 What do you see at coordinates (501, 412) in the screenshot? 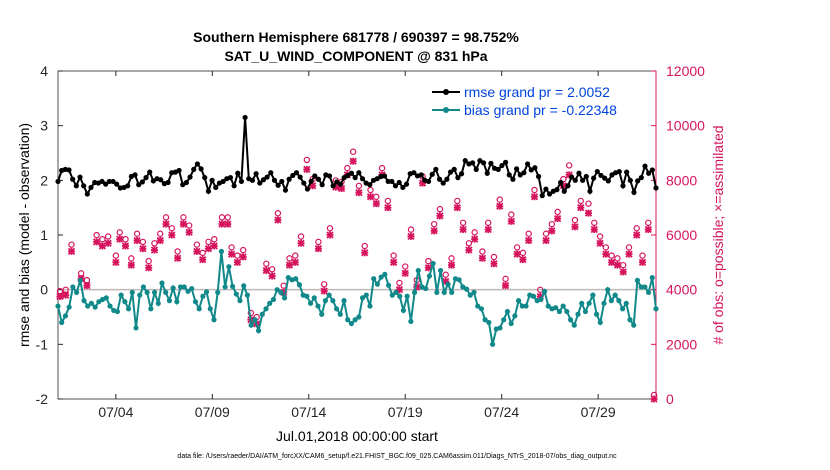
I see `x-tick-label: 07/24` at bounding box center [501, 412].